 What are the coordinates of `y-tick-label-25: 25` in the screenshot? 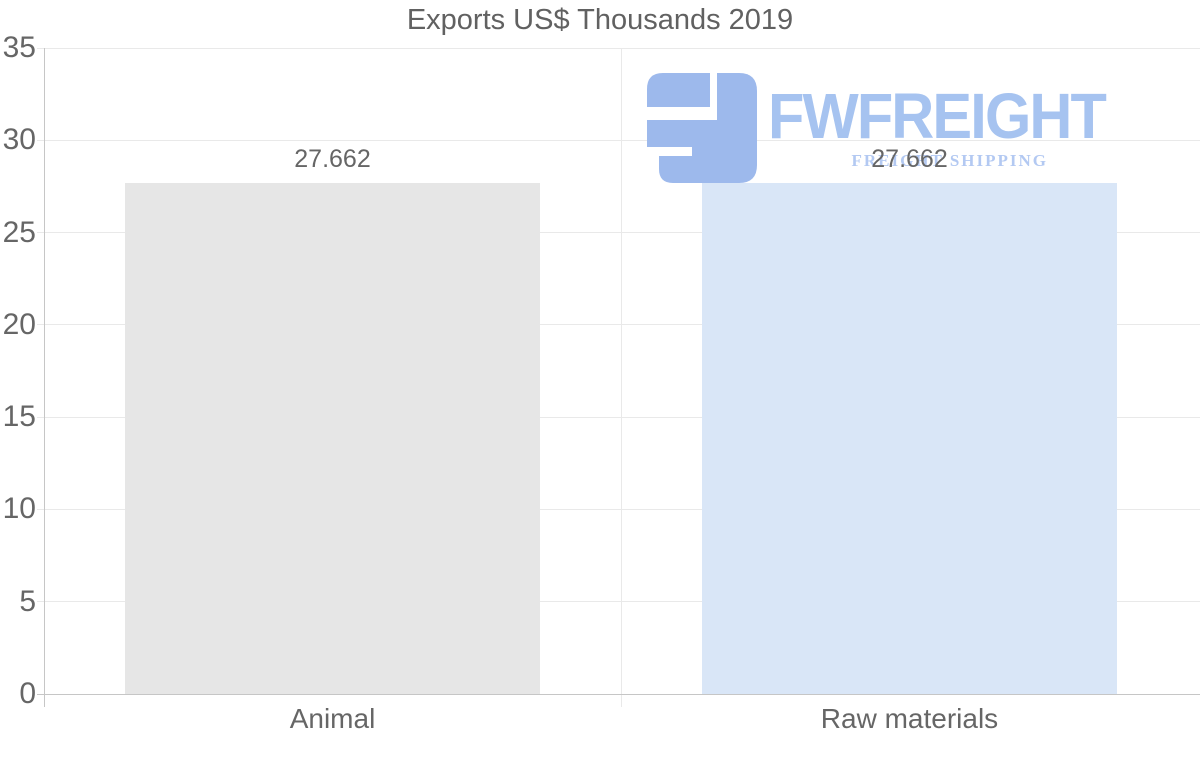 It's located at (19, 232).